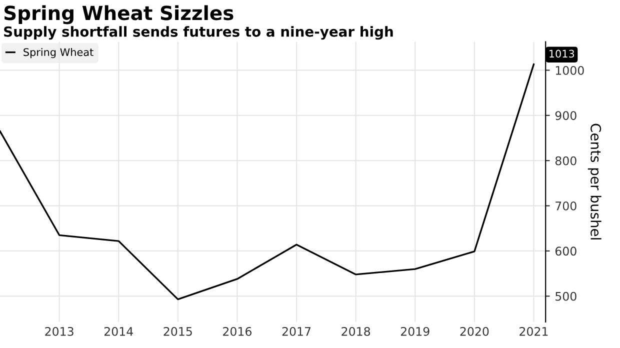  Describe the element at coordinates (566, 296) in the screenshot. I see `y-tick-label: 500` at that location.